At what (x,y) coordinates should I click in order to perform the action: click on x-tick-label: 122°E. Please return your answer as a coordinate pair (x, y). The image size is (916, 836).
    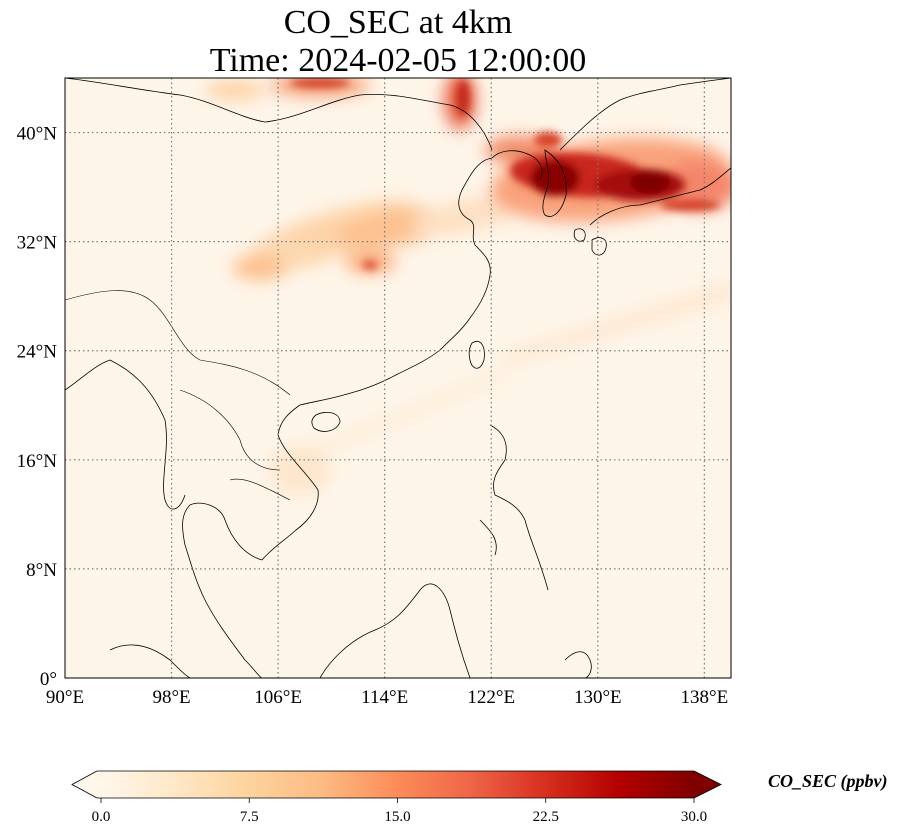
    Looking at the image, I should click on (491, 697).